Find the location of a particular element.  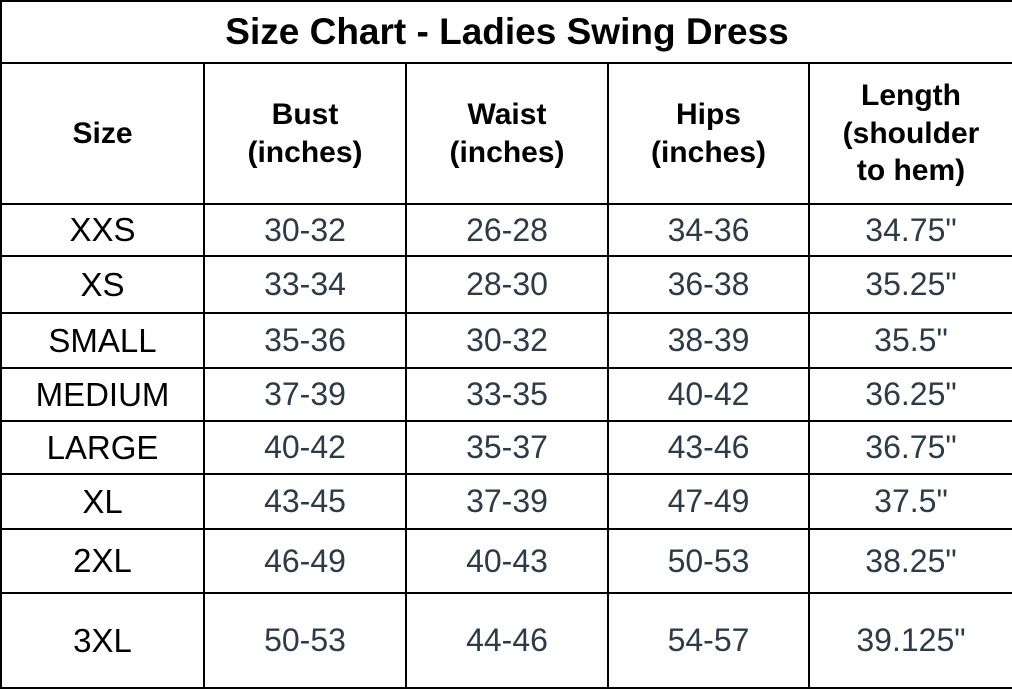

waist-value: 35-37 is located at coordinates (507, 447).